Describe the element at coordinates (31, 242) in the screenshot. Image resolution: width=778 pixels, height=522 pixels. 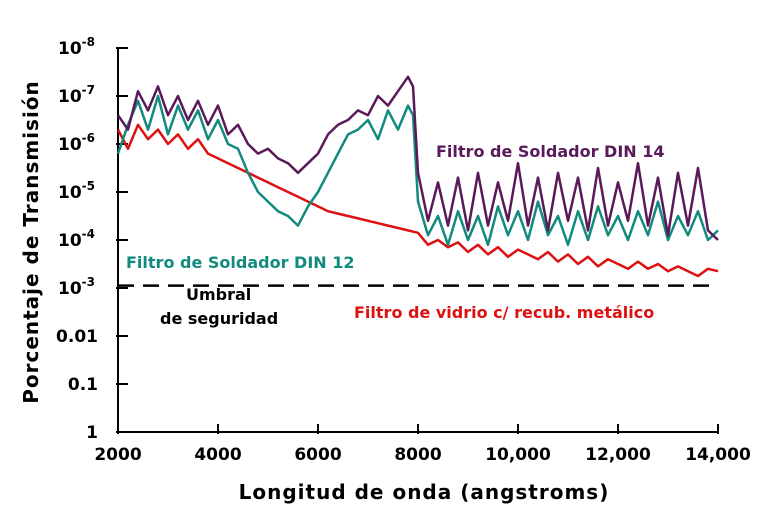
I see `y-axis-label: Porcentaje de Transmisión` at that location.